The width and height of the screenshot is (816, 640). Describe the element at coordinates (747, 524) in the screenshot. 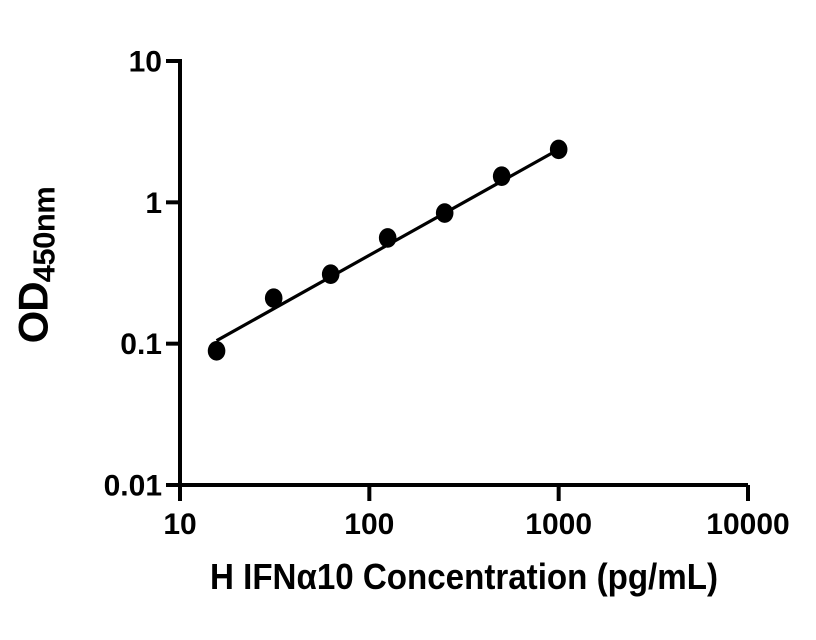

I see `x-axis-tick-label: 10000` at that location.